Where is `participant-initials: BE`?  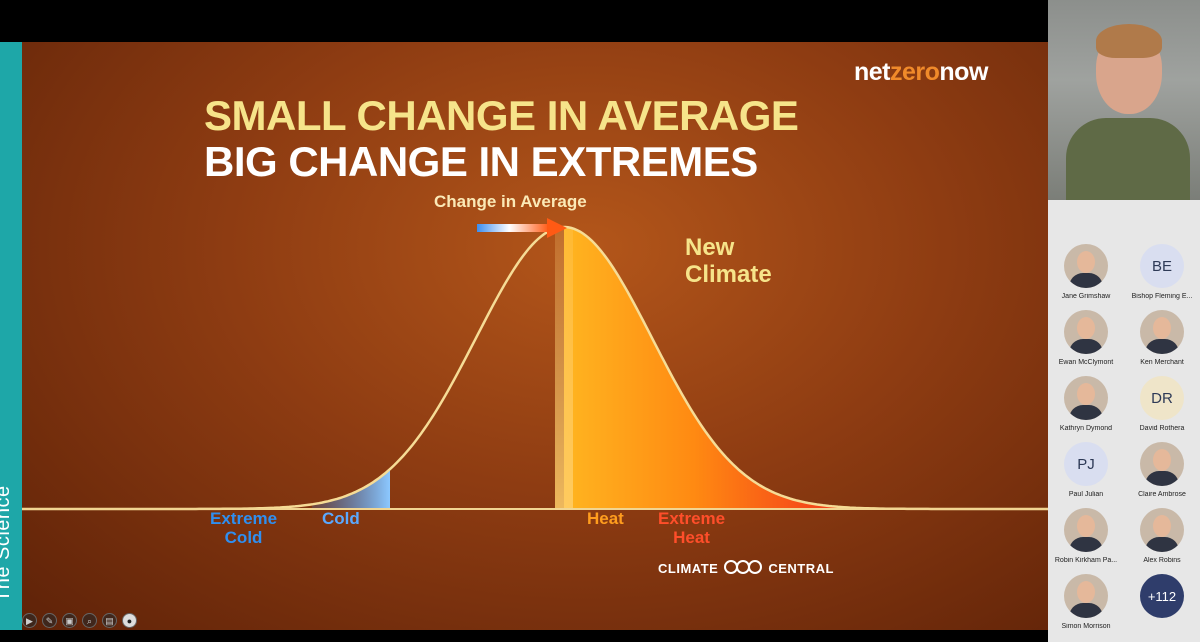 participant-initials: BE is located at coordinates (1162, 266).